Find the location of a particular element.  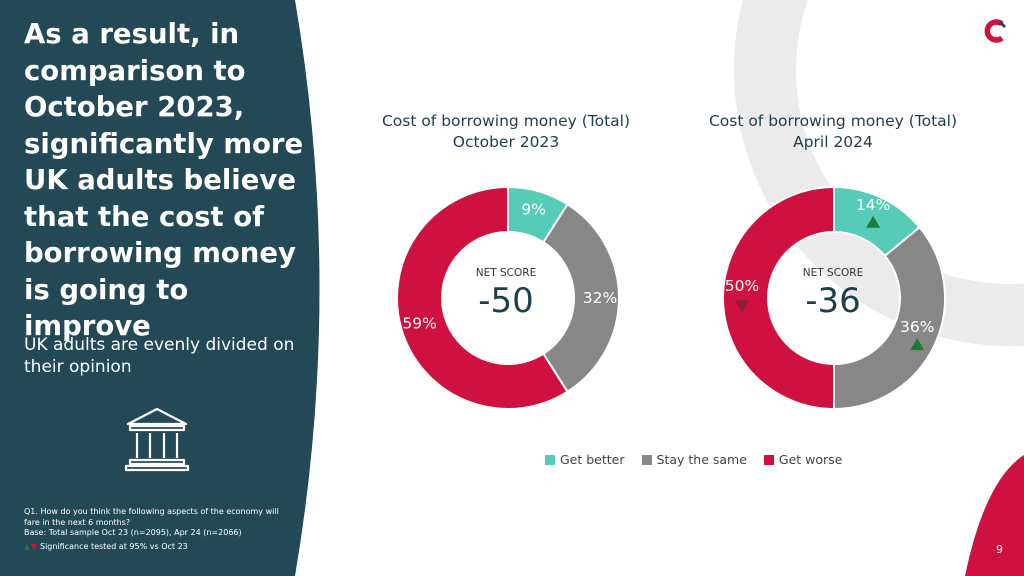

chart-title-line2: April 2024 is located at coordinates (833, 142).